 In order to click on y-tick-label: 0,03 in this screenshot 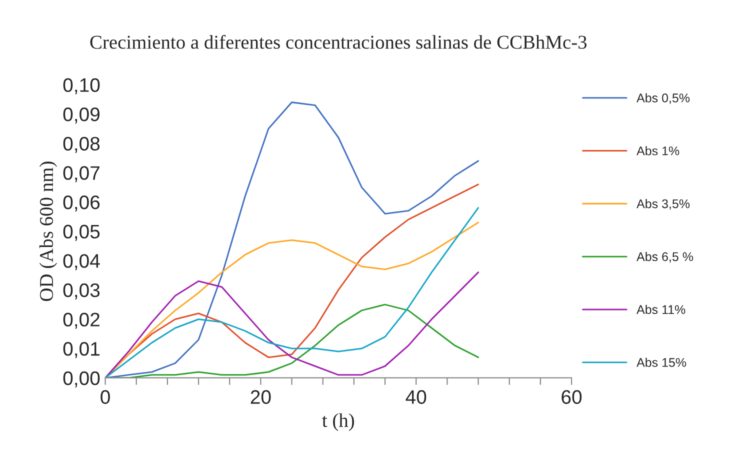, I will do `click(81, 291)`.